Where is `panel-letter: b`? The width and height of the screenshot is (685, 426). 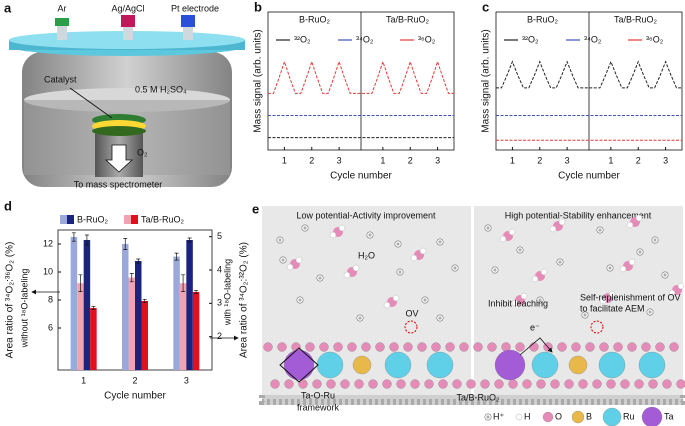 panel-letter: b is located at coordinates (258, 7).